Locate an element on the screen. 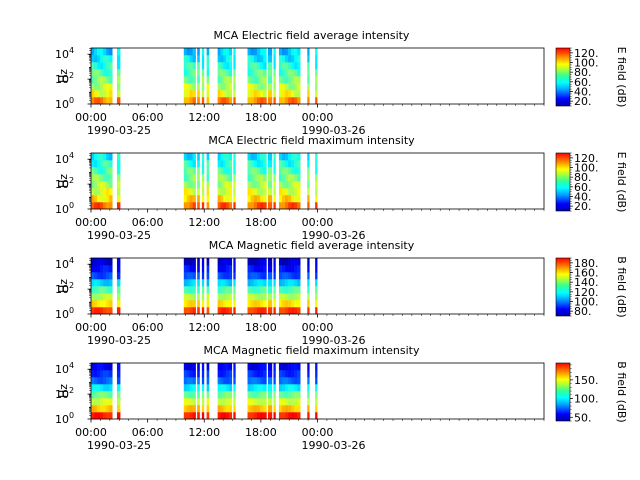 The image size is (640, 480). y-tick-label: 10 is located at coordinates (62, 209).